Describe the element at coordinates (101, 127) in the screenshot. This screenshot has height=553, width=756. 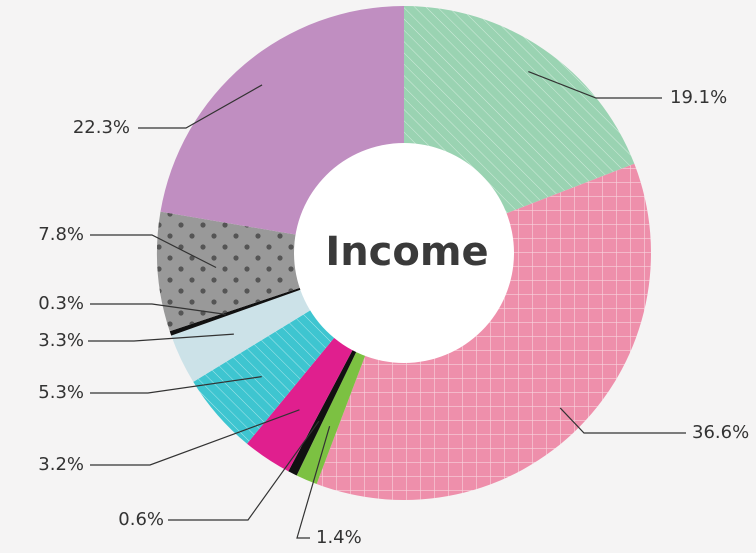
I see `slice-label-9: 22.3%` at that location.